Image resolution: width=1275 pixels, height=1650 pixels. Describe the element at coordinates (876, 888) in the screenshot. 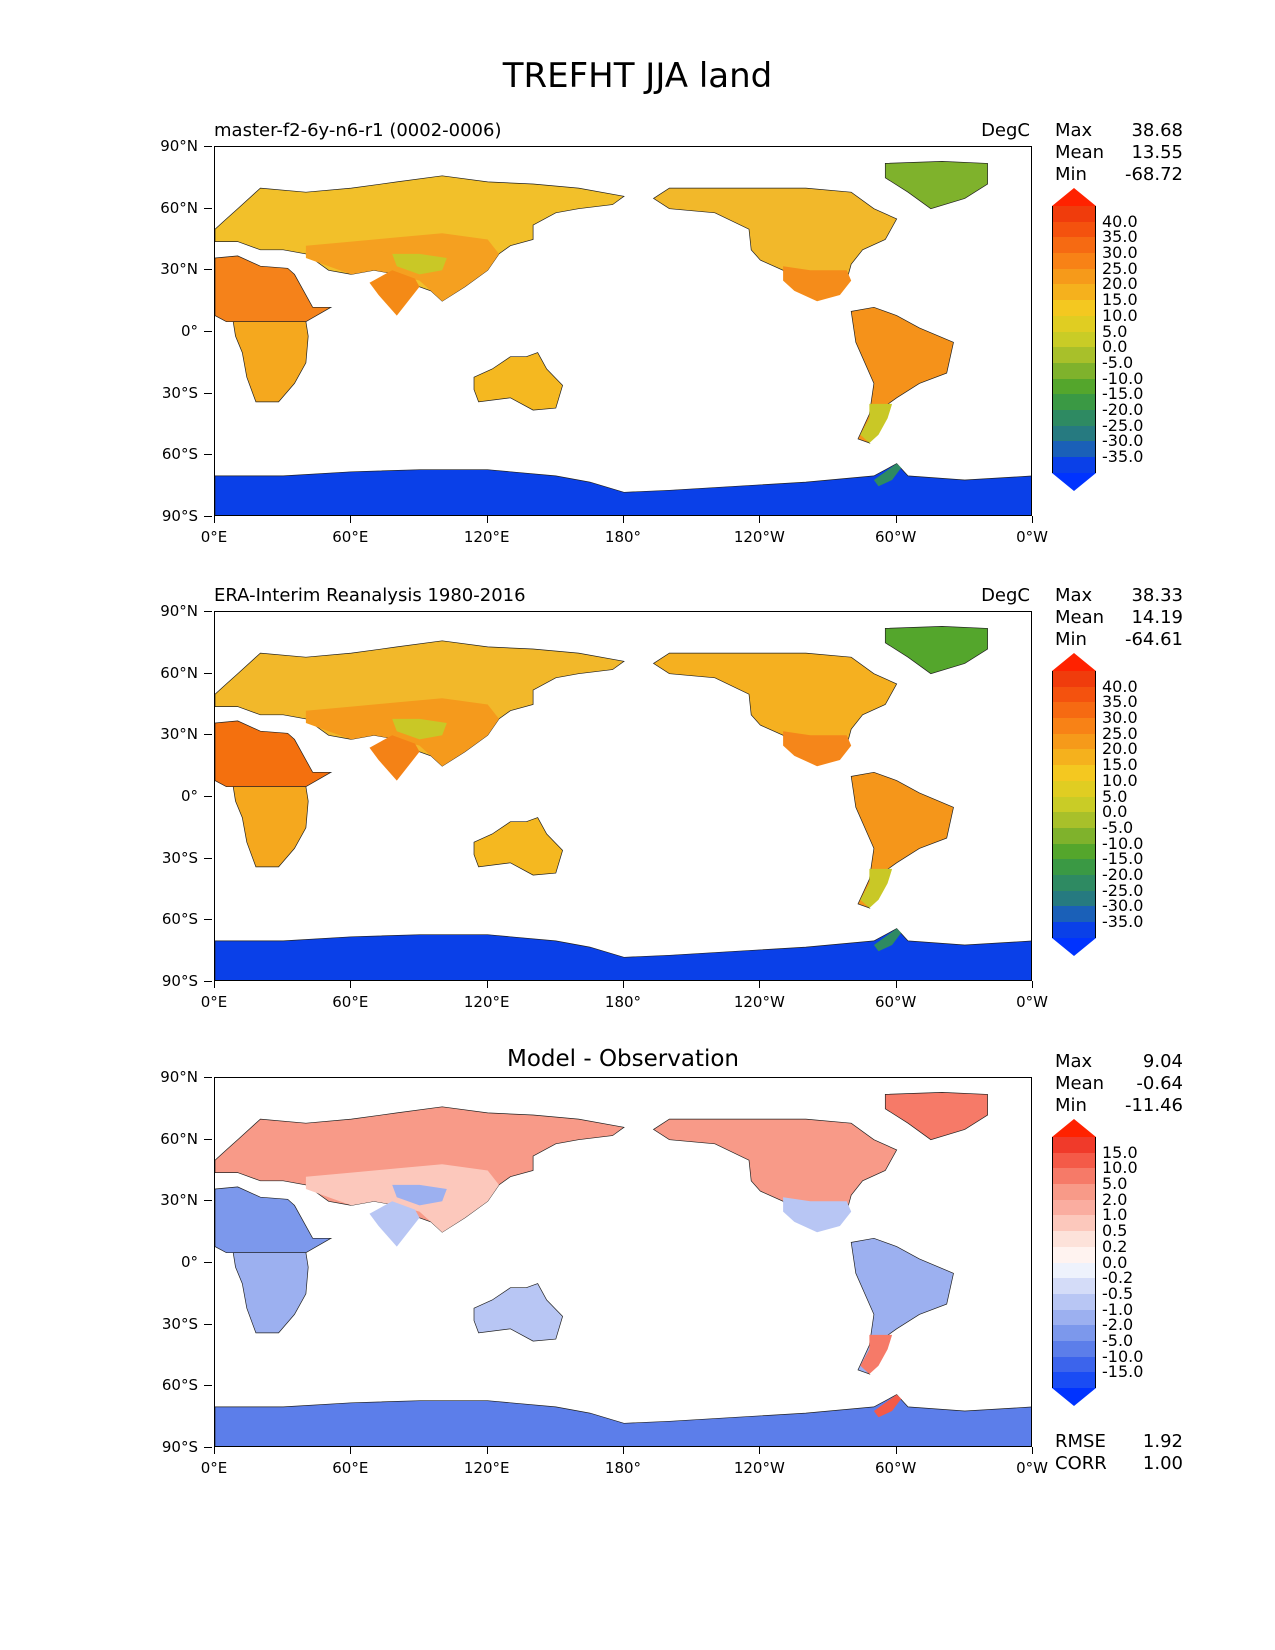

I see `region-sa-south` at that location.